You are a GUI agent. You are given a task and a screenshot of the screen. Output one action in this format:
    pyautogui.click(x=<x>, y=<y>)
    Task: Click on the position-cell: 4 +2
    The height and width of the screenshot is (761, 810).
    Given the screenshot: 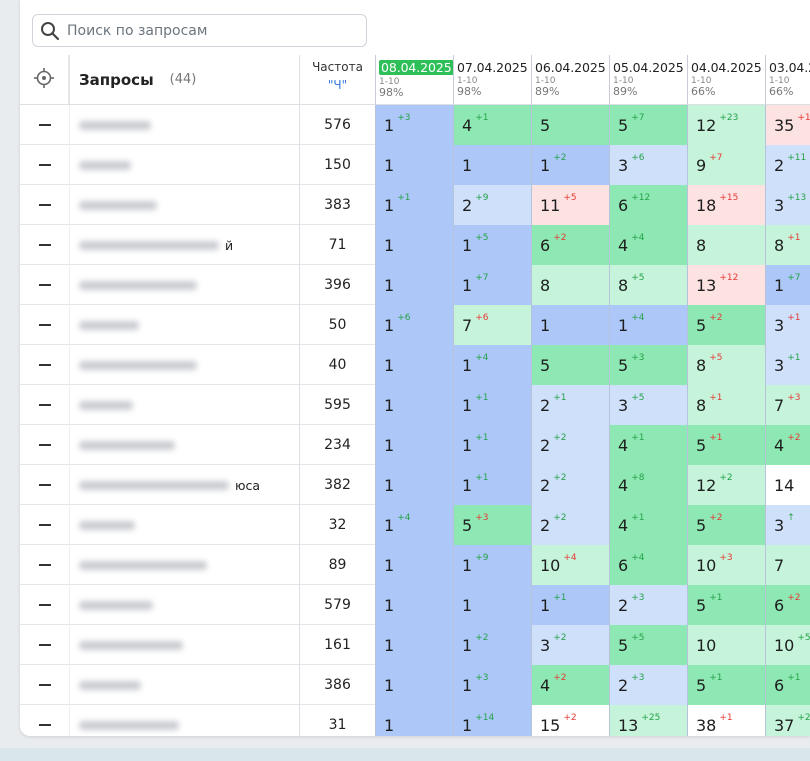 What is the action you would take?
    pyautogui.click(x=787, y=445)
    